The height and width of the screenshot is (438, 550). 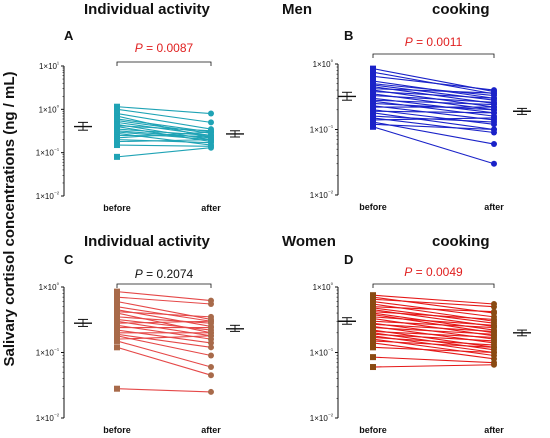 What do you see at coordinates (321, 130) in the screenshot?
I see `y-tick-label: 1×10⁻¹` at bounding box center [321, 130].